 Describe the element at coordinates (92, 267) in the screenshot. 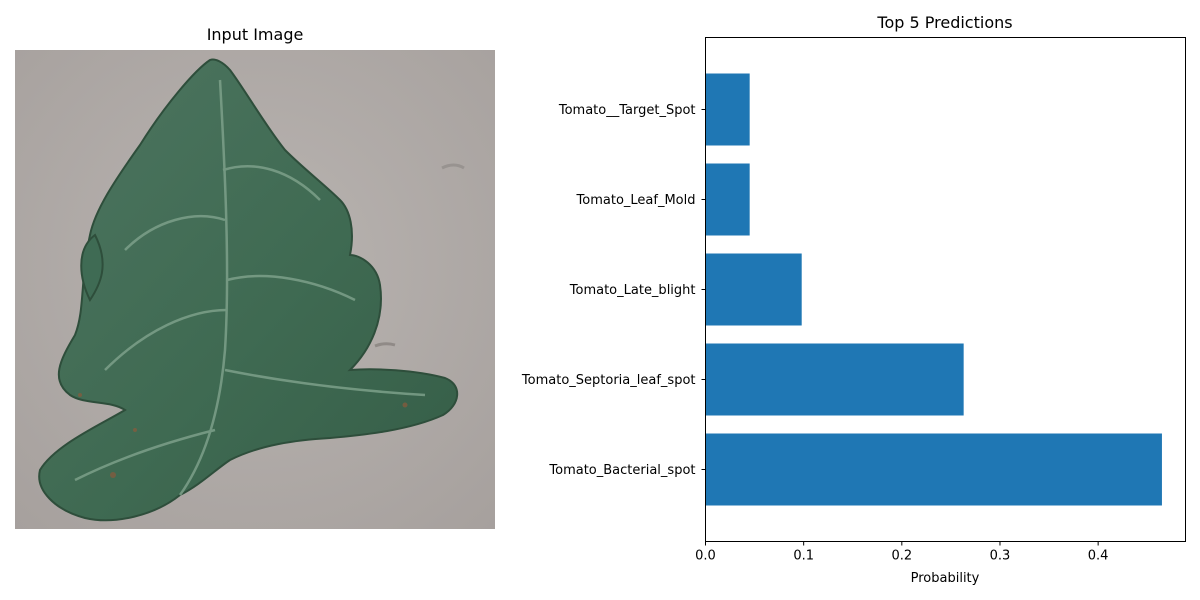

I see `leaf-lobe` at that location.